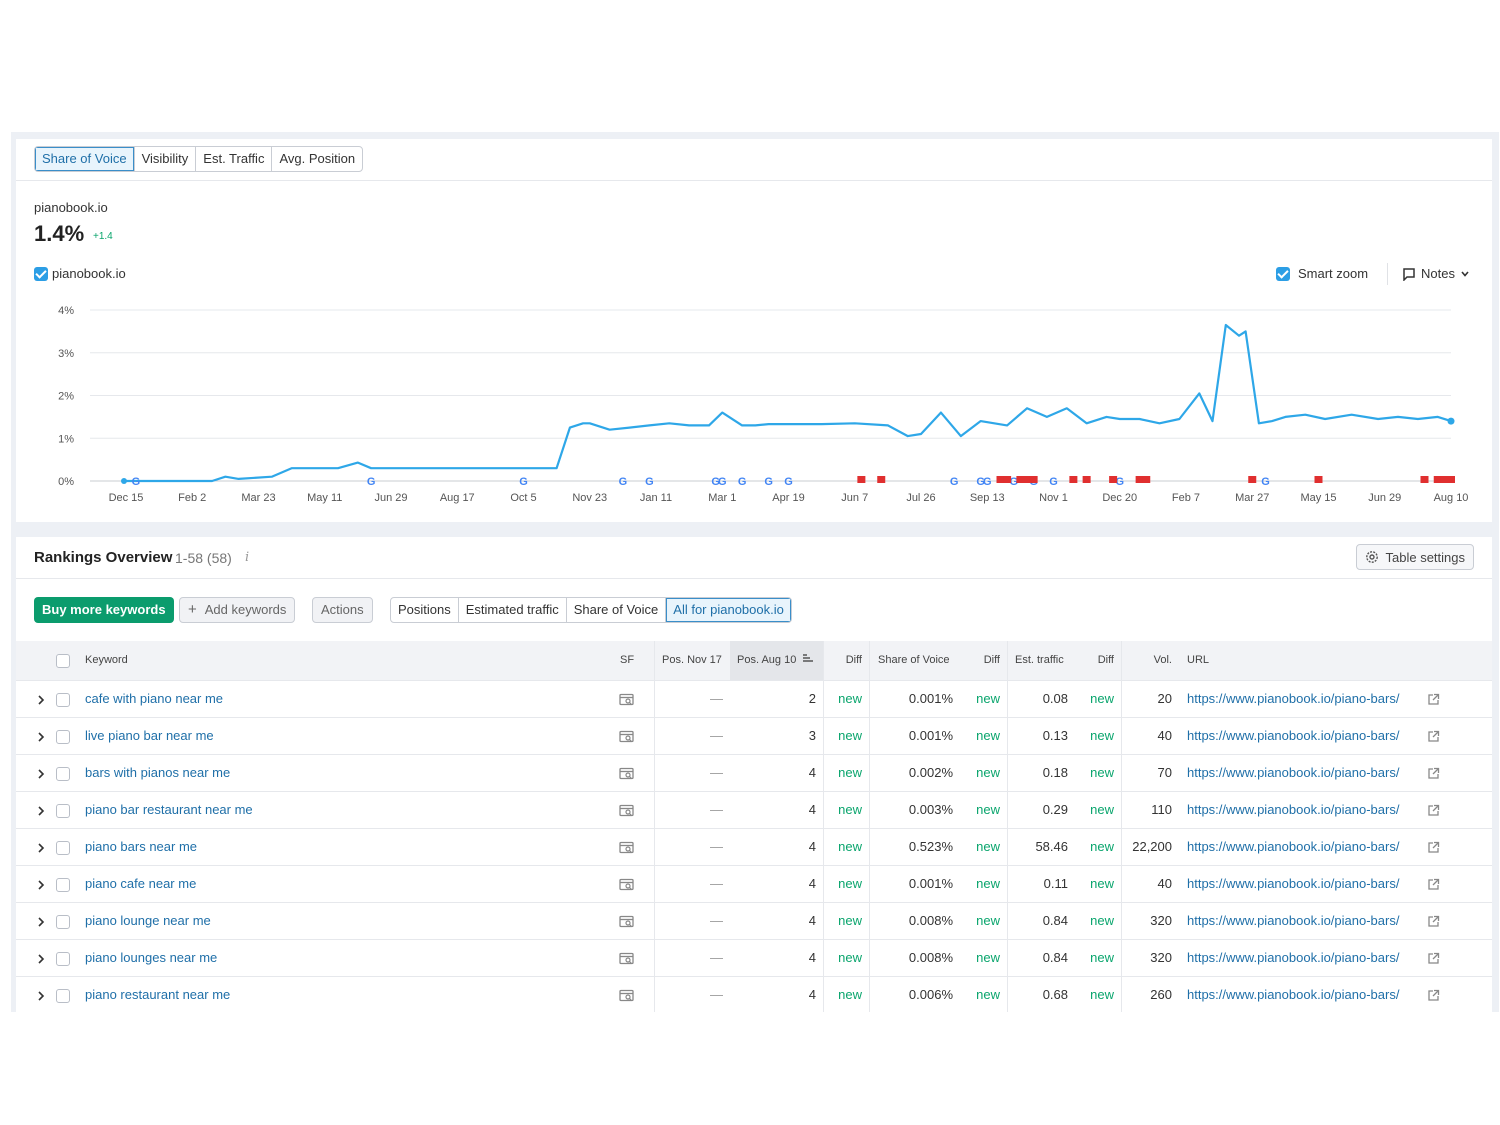  I want to click on smart-zoom-toggle: Smart zoom, so click(1322, 273).